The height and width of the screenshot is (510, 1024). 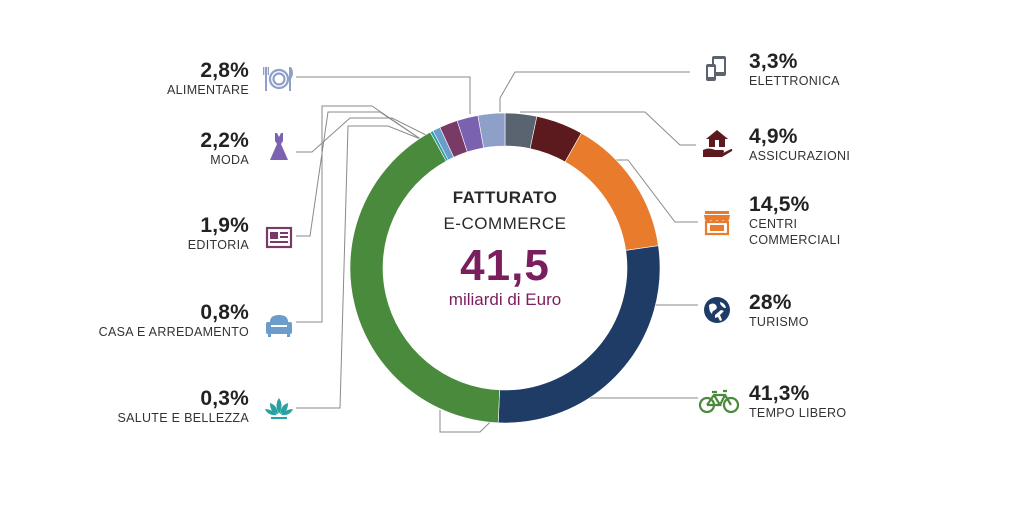 I want to click on pct-label: 41,3%, so click(x=779, y=393).